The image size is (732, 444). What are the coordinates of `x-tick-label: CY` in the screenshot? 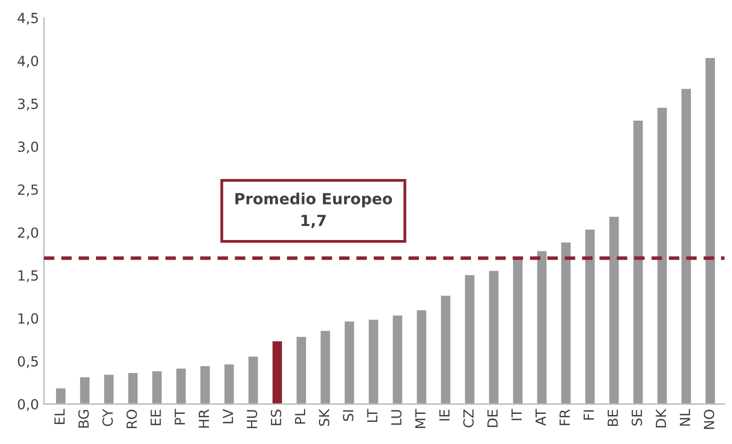 It's located at (107, 417).